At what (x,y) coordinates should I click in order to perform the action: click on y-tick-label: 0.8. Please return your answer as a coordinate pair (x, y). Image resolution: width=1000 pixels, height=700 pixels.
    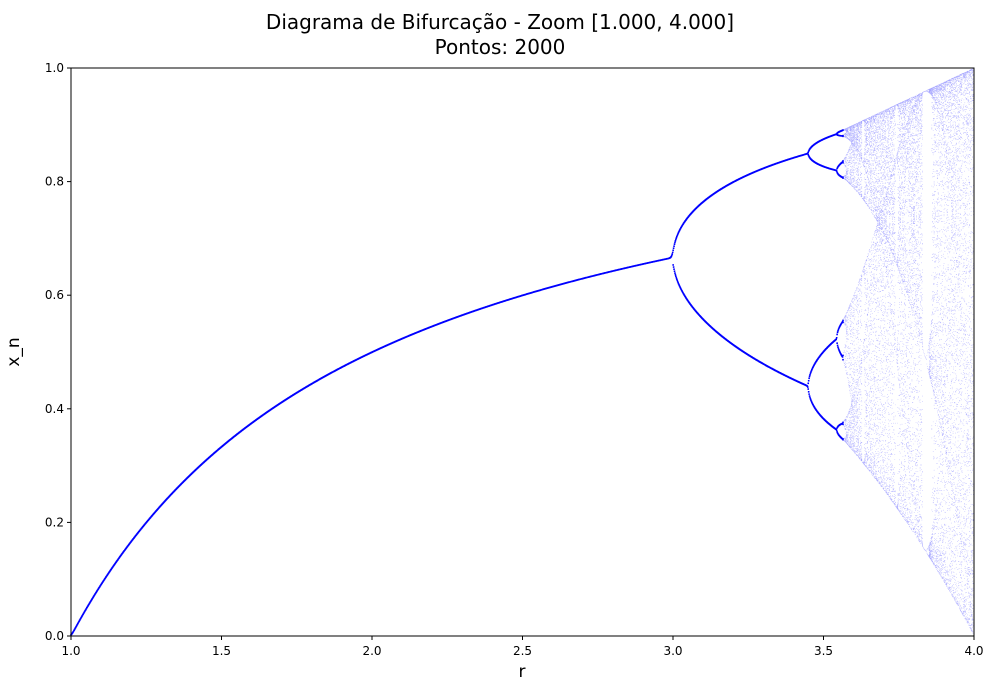
    Looking at the image, I should click on (54, 182).